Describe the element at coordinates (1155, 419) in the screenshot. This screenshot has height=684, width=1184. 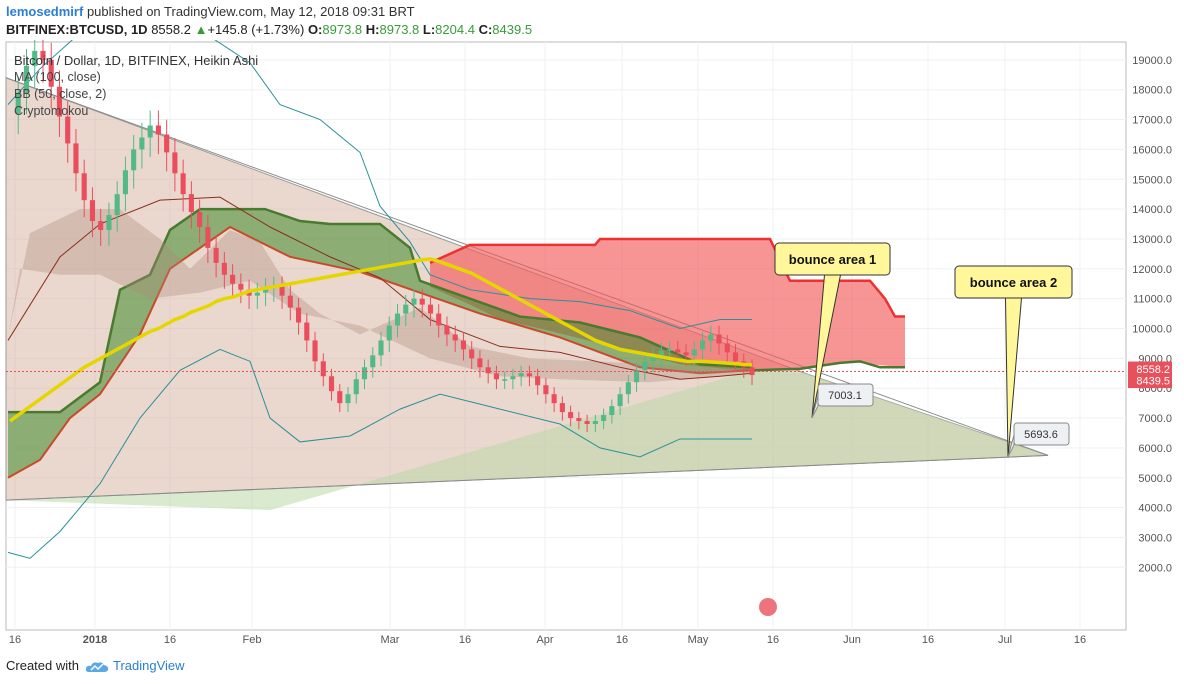
I see `y-tick-label: 7000.0` at that location.